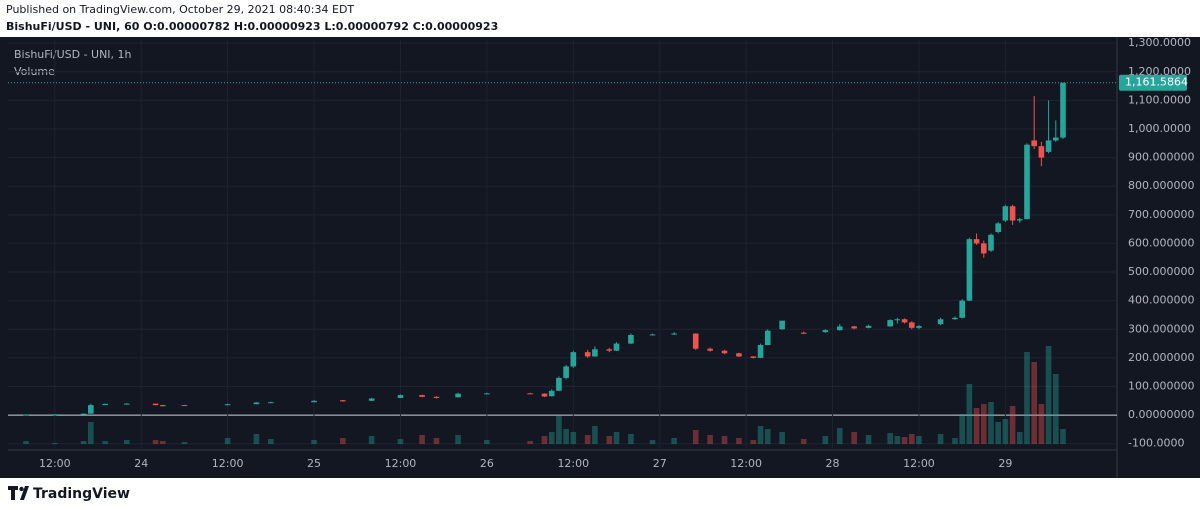 The width and height of the screenshot is (1200, 510). Describe the element at coordinates (81, 494) in the screenshot. I see `brand-name: TradingView` at that location.